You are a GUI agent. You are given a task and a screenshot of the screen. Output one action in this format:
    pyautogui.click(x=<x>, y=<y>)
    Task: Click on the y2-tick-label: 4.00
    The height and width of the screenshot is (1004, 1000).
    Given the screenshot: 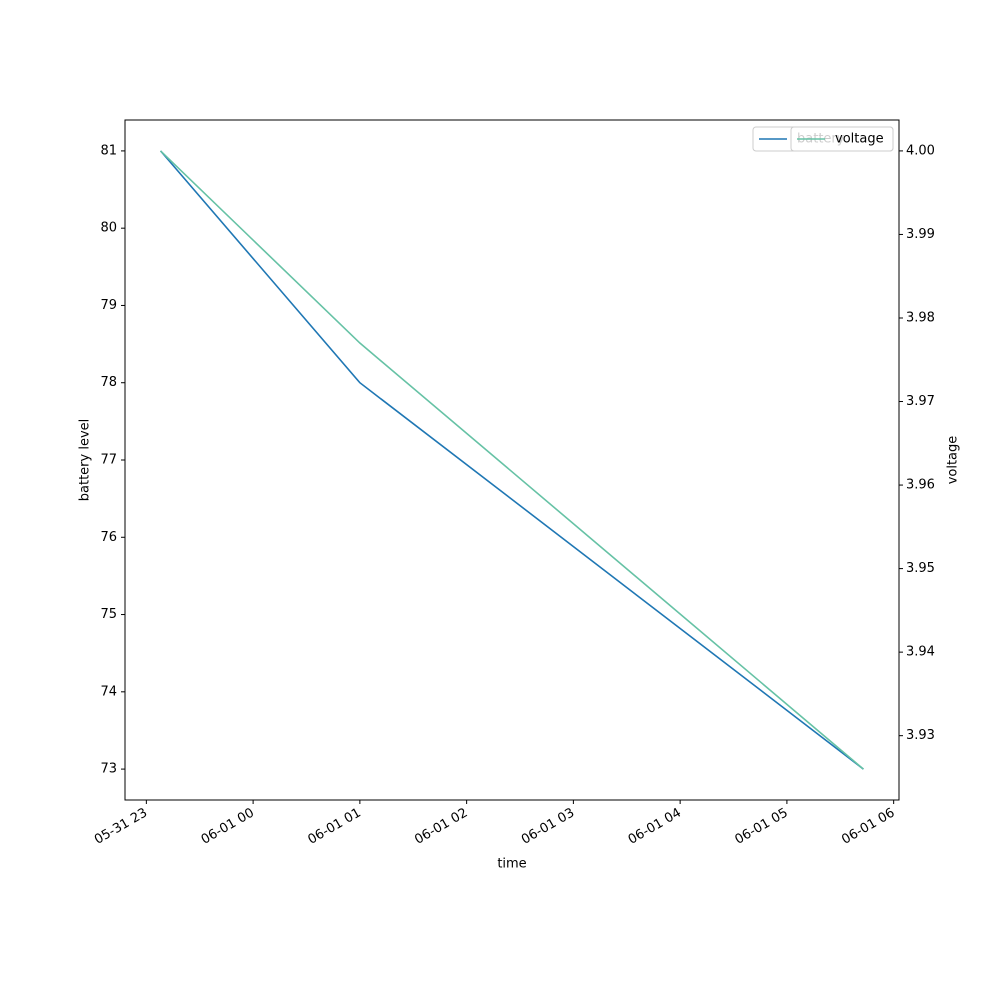 What is the action you would take?
    pyautogui.click(x=920, y=150)
    